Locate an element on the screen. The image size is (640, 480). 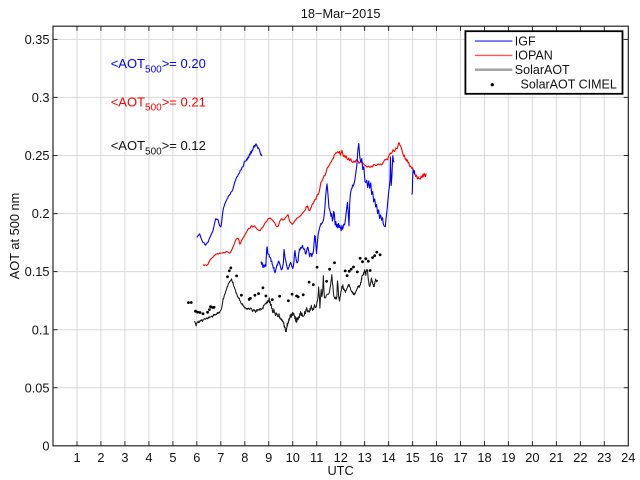
svg-text: 0.1 is located at coordinates (41, 329).